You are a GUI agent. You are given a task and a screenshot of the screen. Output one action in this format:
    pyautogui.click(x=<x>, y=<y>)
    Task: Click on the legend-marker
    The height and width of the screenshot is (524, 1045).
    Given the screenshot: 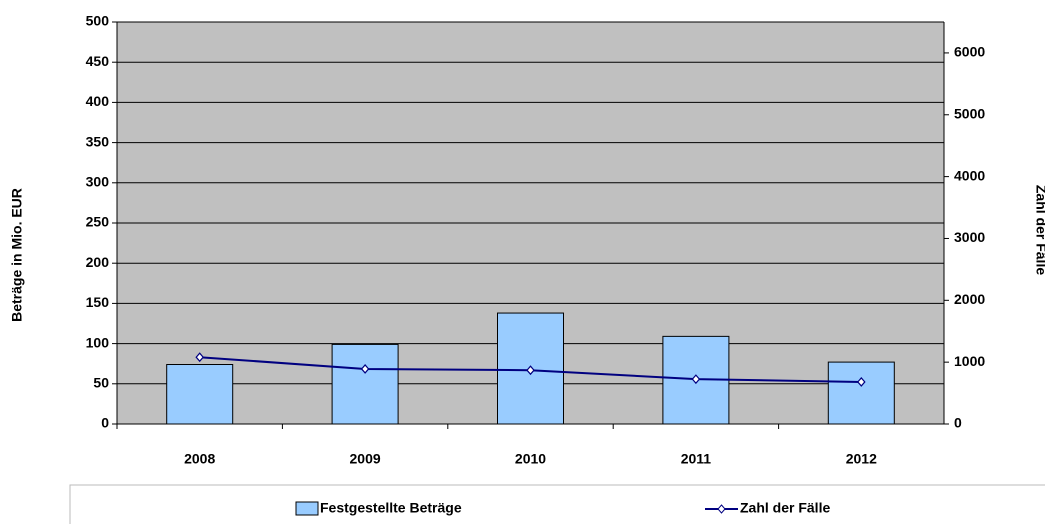 What is the action you would take?
    pyautogui.click(x=721, y=509)
    